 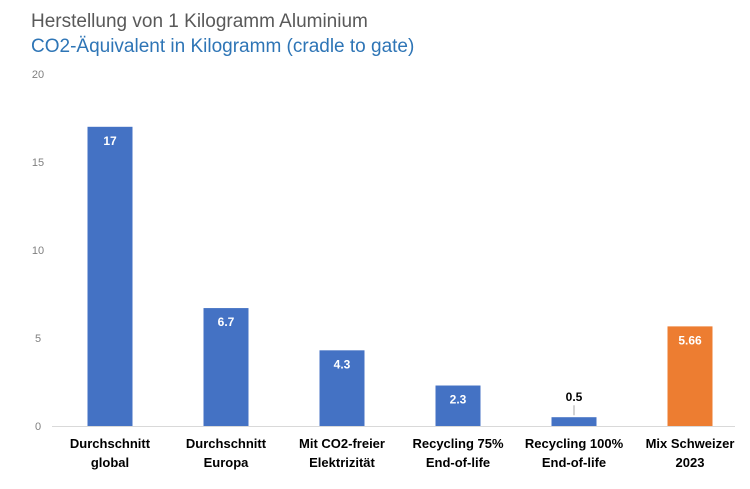 I want to click on data-label: 17, so click(x=110, y=141).